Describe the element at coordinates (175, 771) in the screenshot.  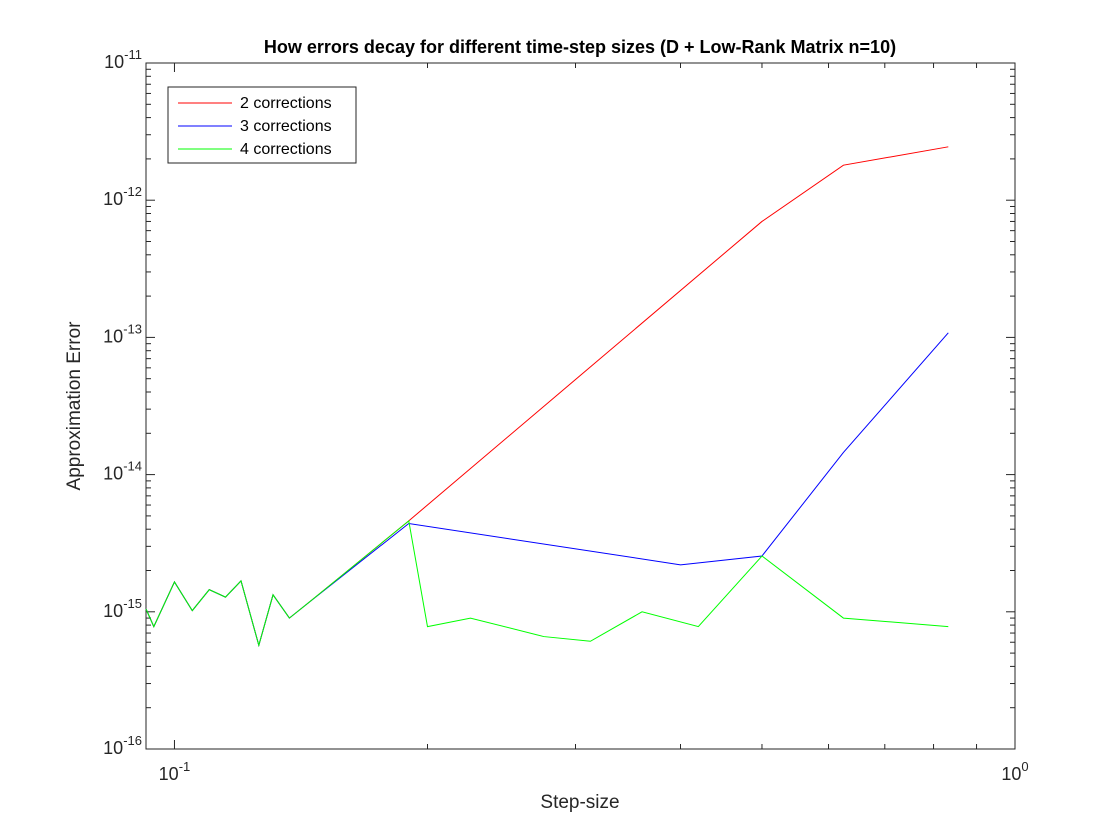
I see `x-tick-label: 10⁻¹` at that location.